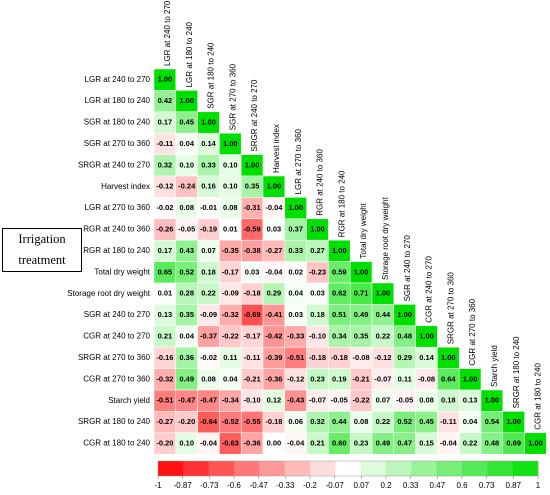 The height and width of the screenshot is (495, 550). Describe the element at coordinates (276, 148) in the screenshot. I see `column-label: Harvest index` at that location.